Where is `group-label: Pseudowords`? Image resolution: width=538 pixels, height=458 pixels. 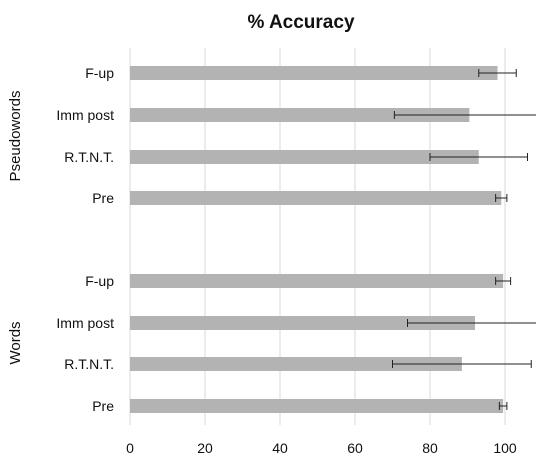
group-label: Pseudowords is located at coordinates (15, 136).